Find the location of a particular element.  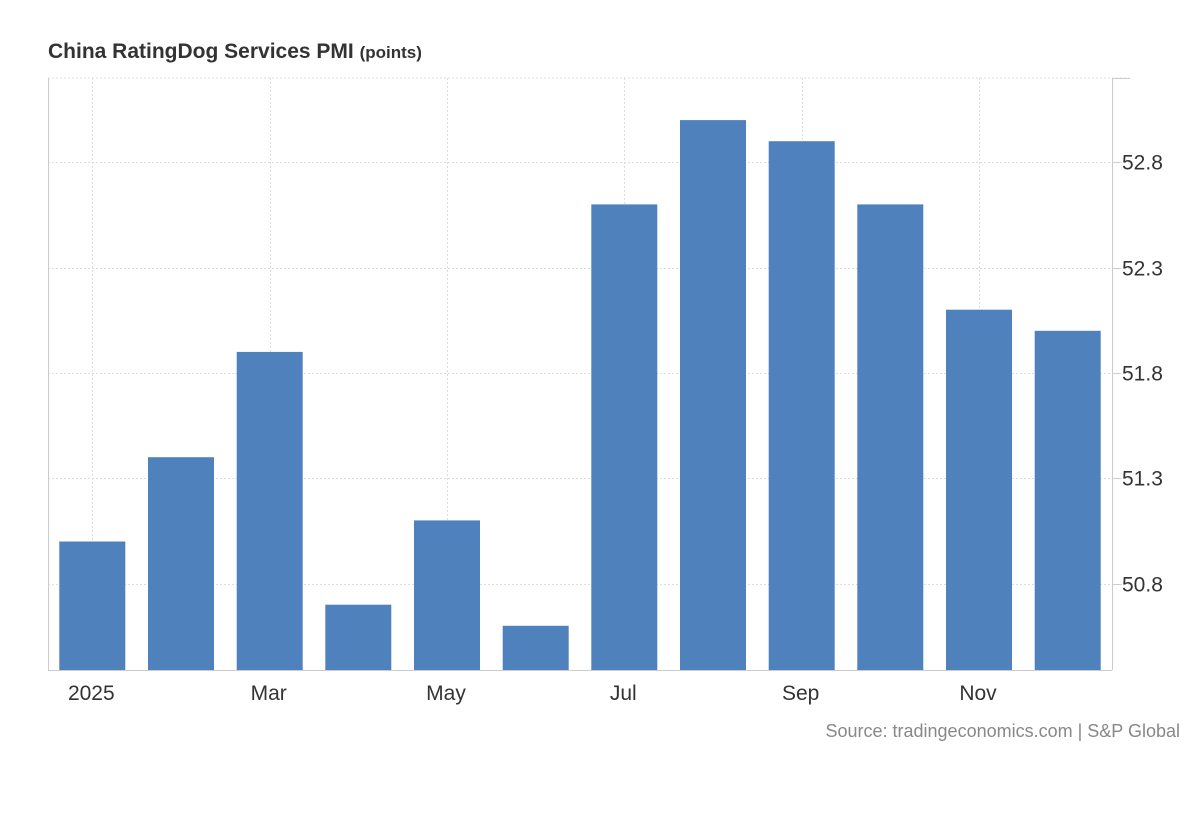

y-tick-label: 51.3 is located at coordinates (1142, 479).